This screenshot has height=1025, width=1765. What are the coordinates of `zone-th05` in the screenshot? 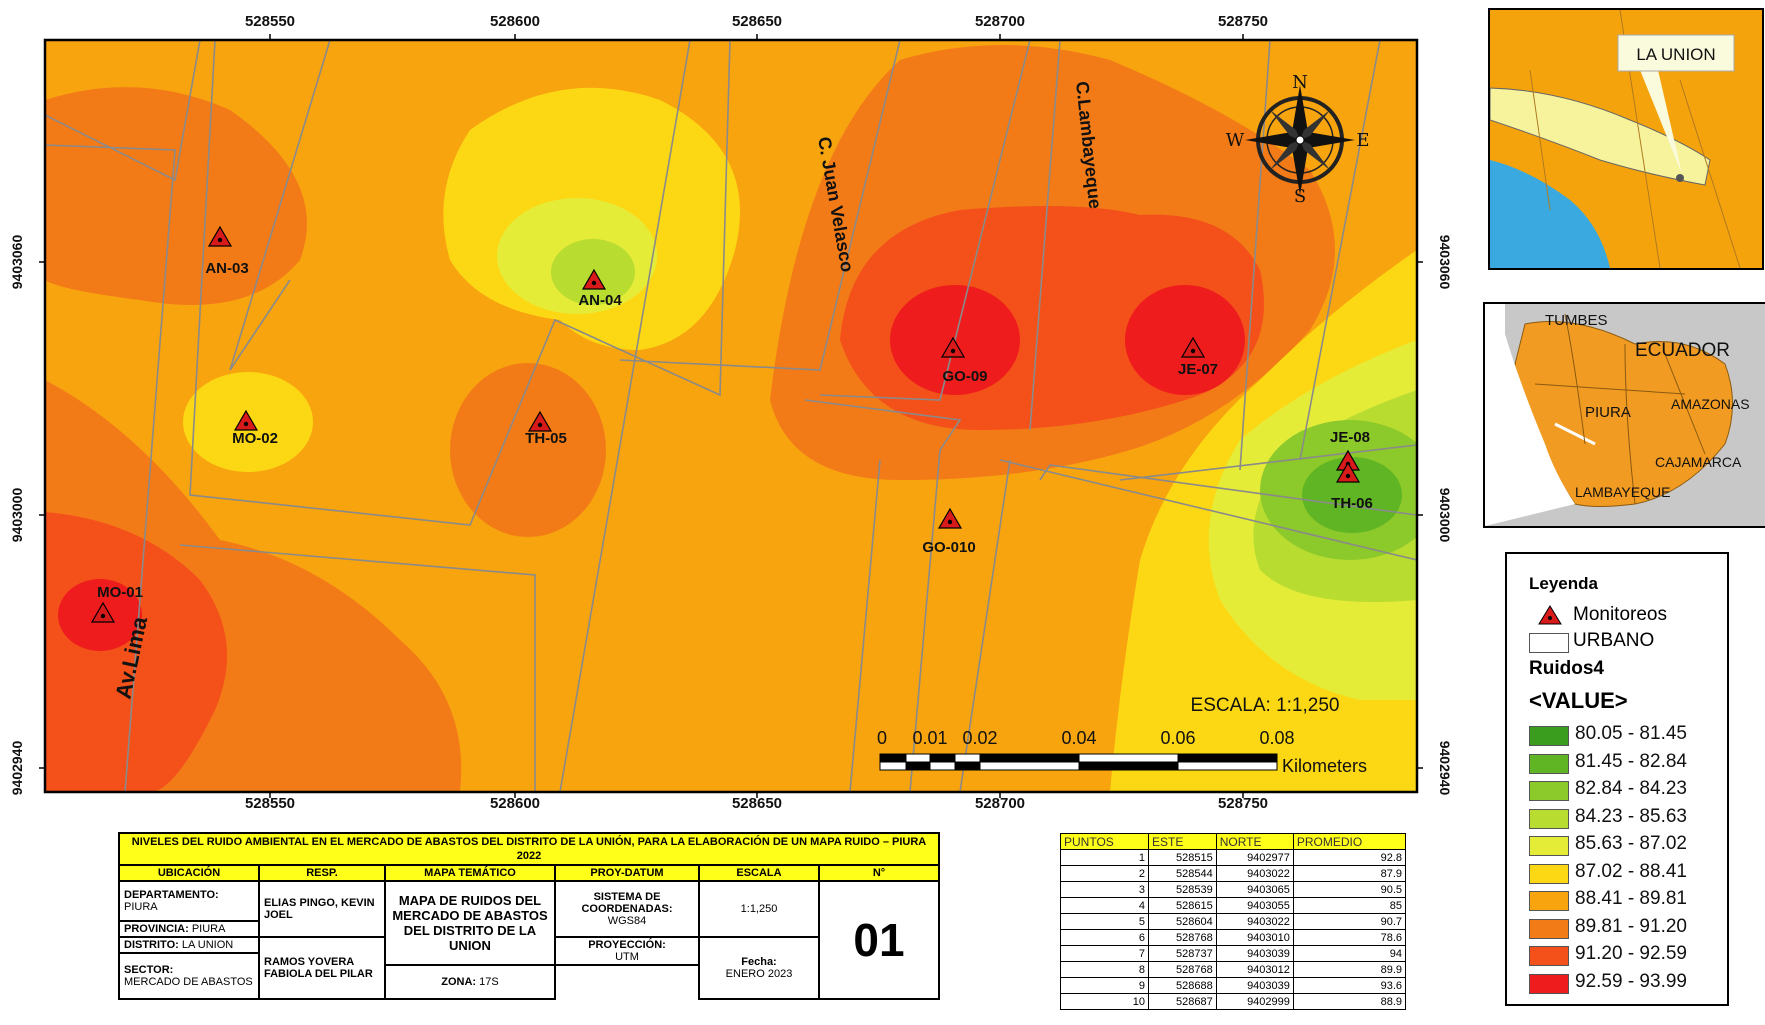 It's located at (528, 450).